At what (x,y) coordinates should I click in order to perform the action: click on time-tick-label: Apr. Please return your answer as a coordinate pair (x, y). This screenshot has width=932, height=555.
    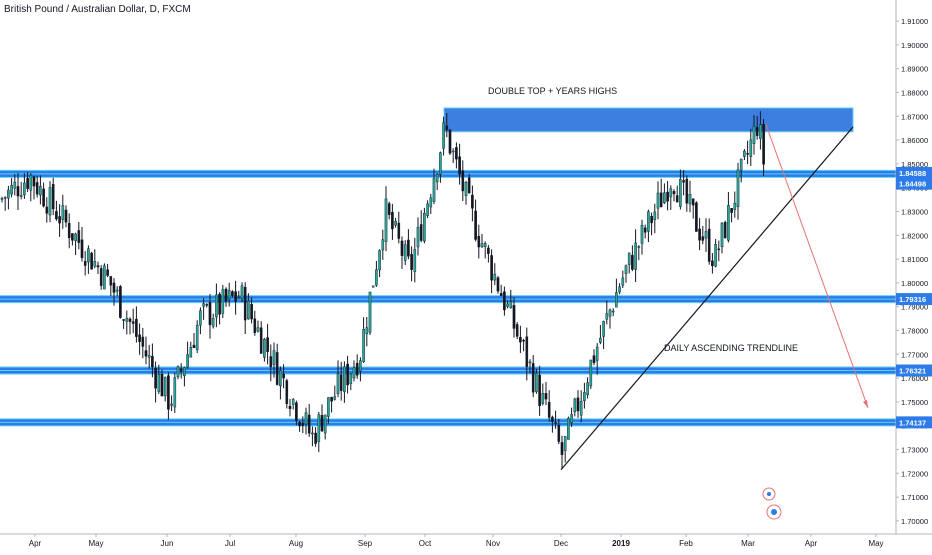
    Looking at the image, I should click on (811, 543).